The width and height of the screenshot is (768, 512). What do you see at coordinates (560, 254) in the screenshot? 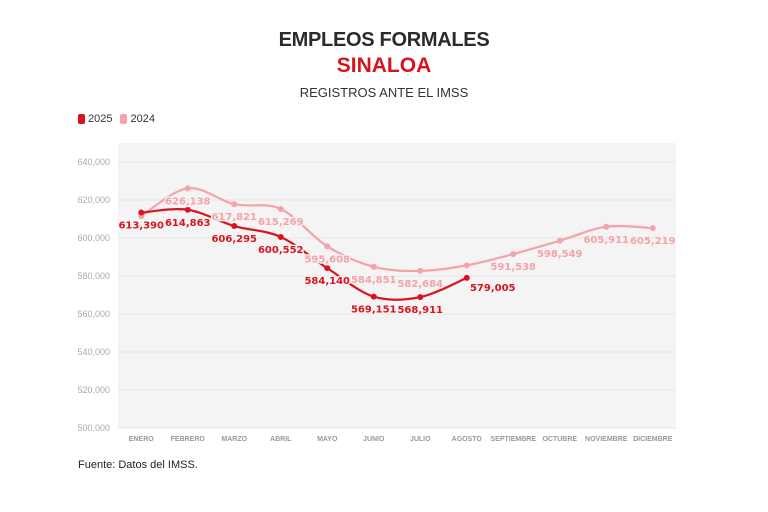
I see `data-label-2024: 598,549` at bounding box center [560, 254].